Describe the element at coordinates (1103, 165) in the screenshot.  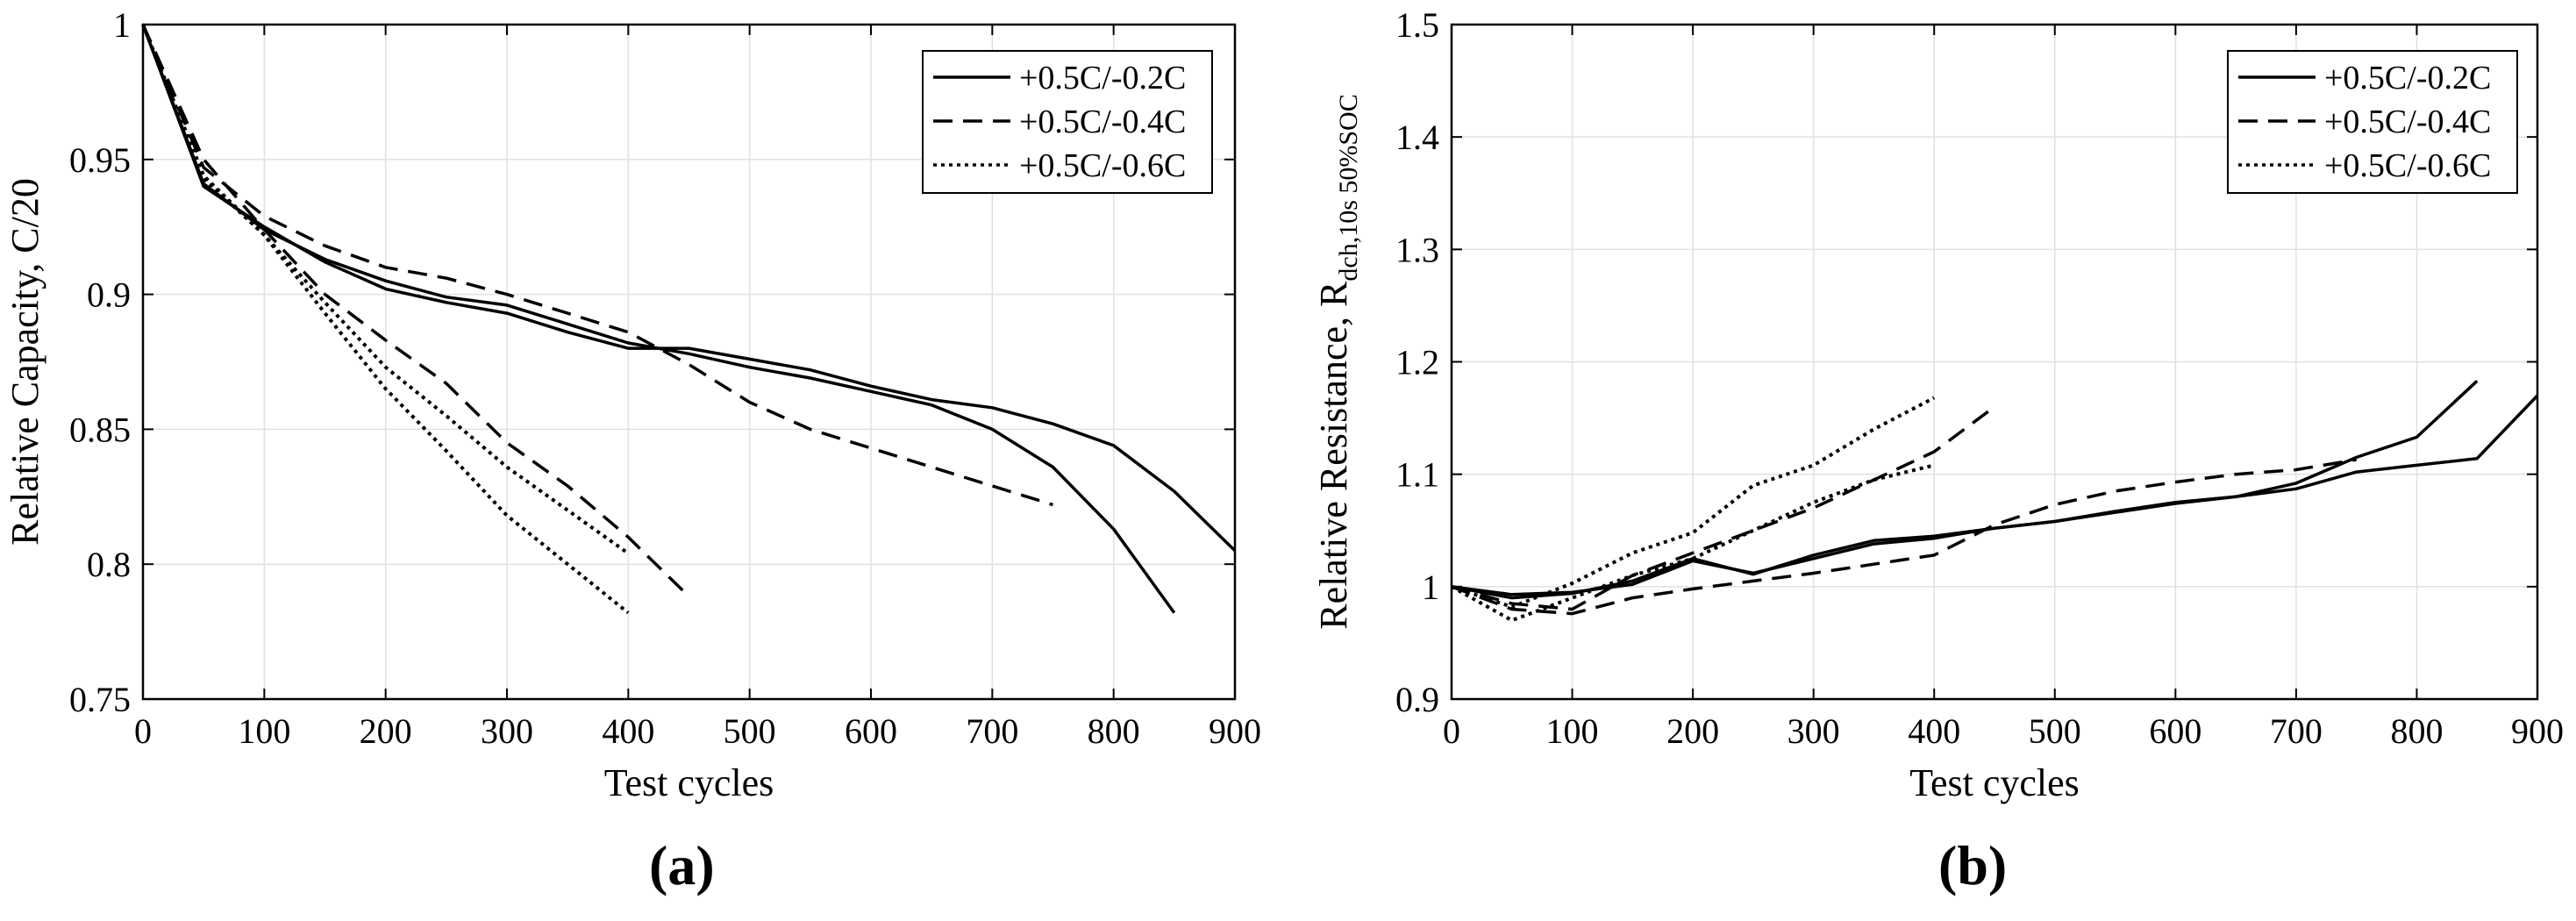
I see `panel-a-legend-label-2: +0.5C/-0.6C` at that location.